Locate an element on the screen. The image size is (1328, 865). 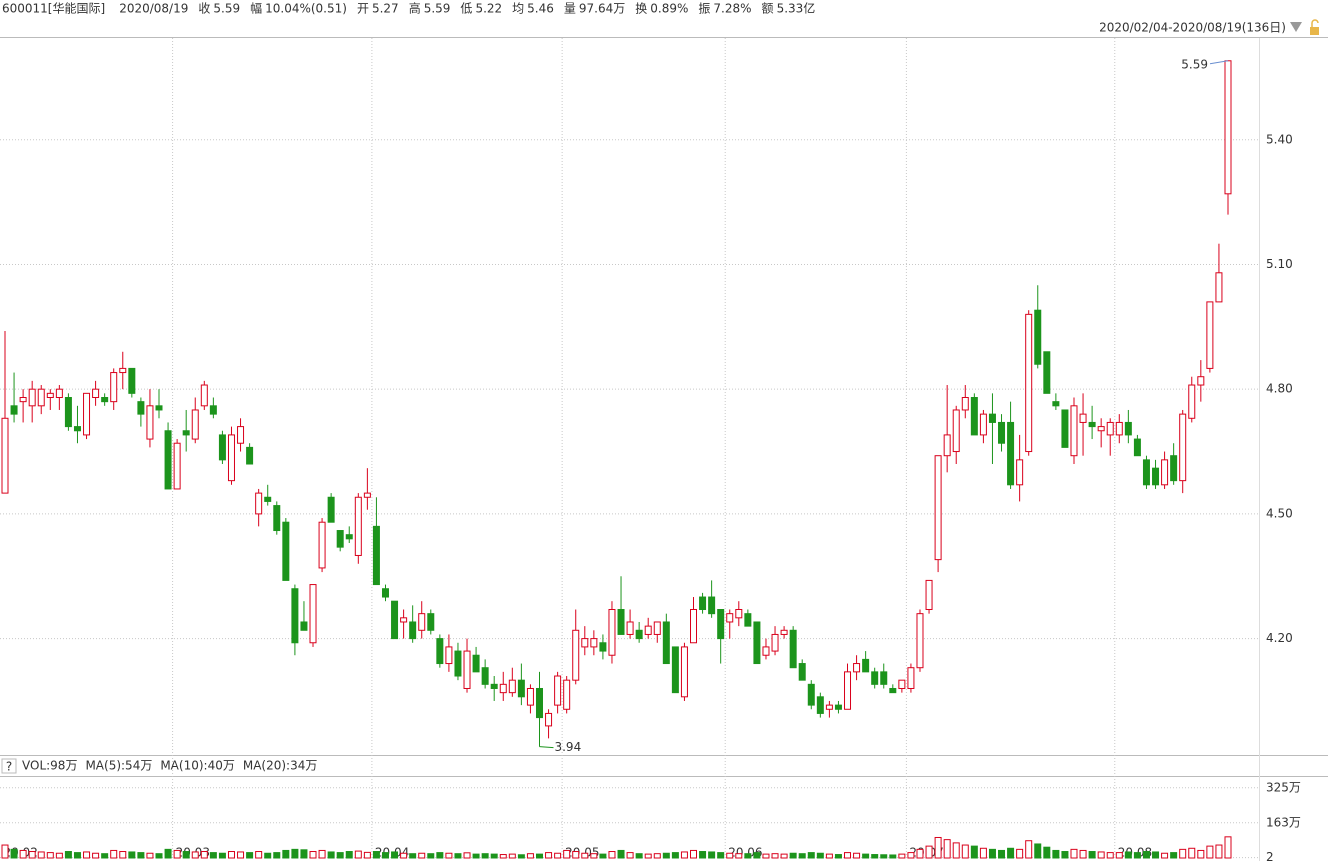
dropdown-icon is located at coordinates (1296, 27).